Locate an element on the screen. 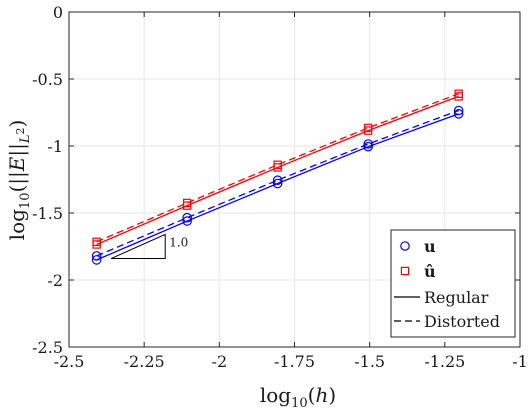 This screenshot has width=532, height=411. legend: uû Regular Distorted is located at coordinates (453, 283).